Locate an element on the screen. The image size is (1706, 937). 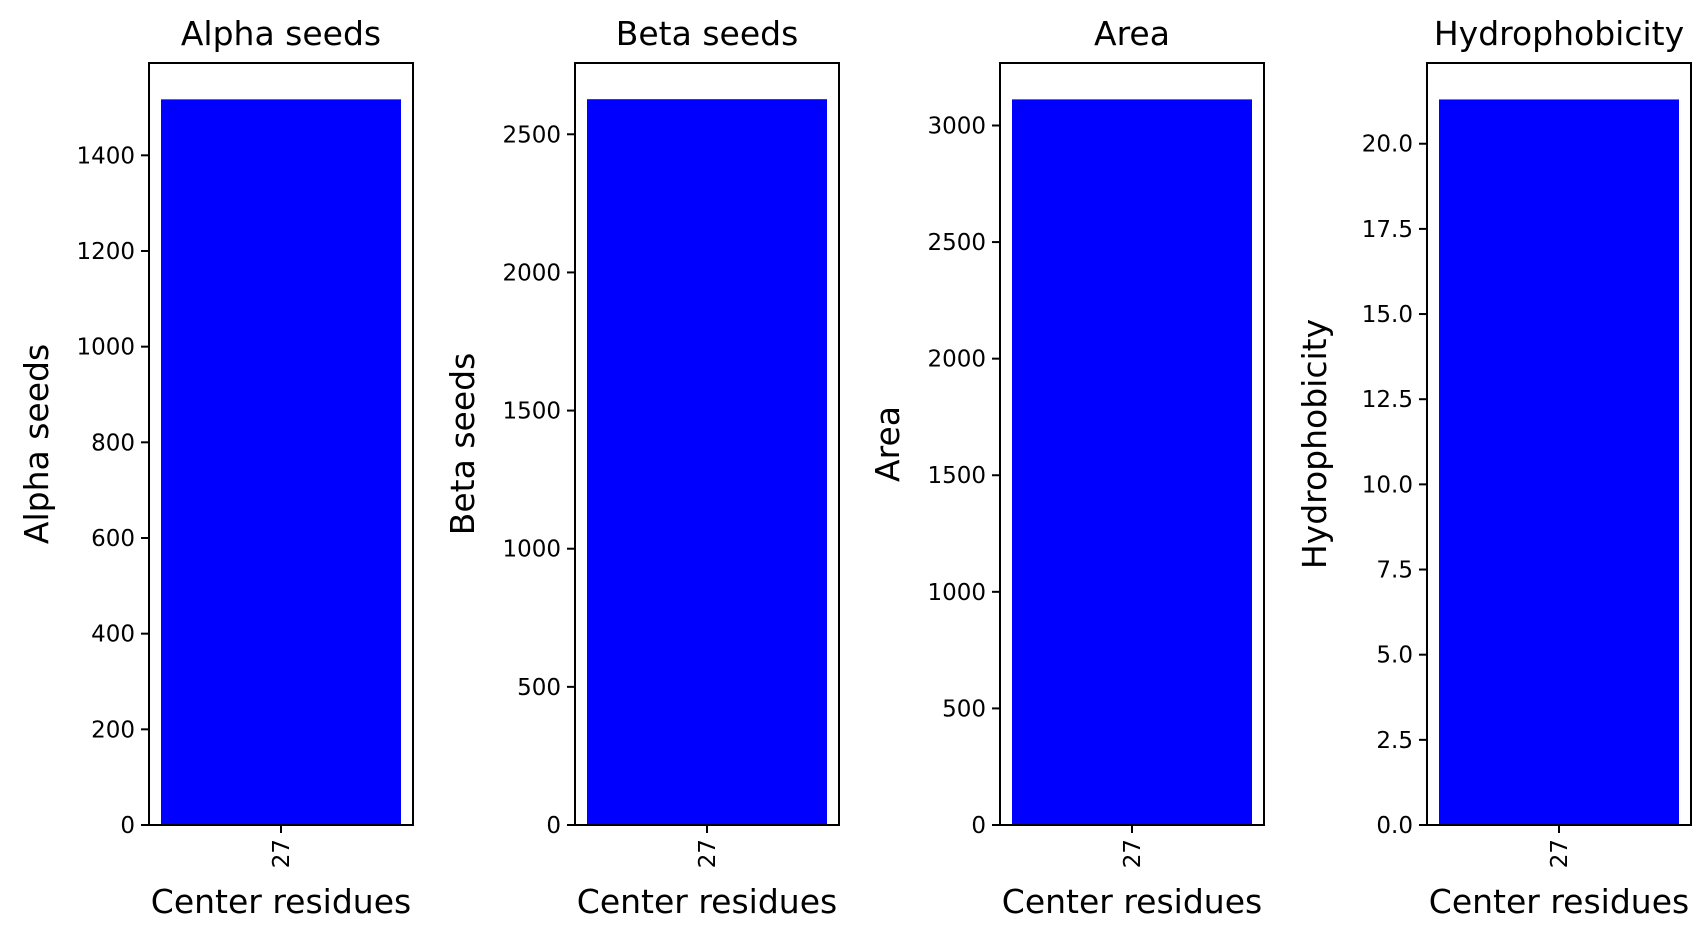
y-axis-label: Hydrophobicity is located at coordinates (1314, 444).